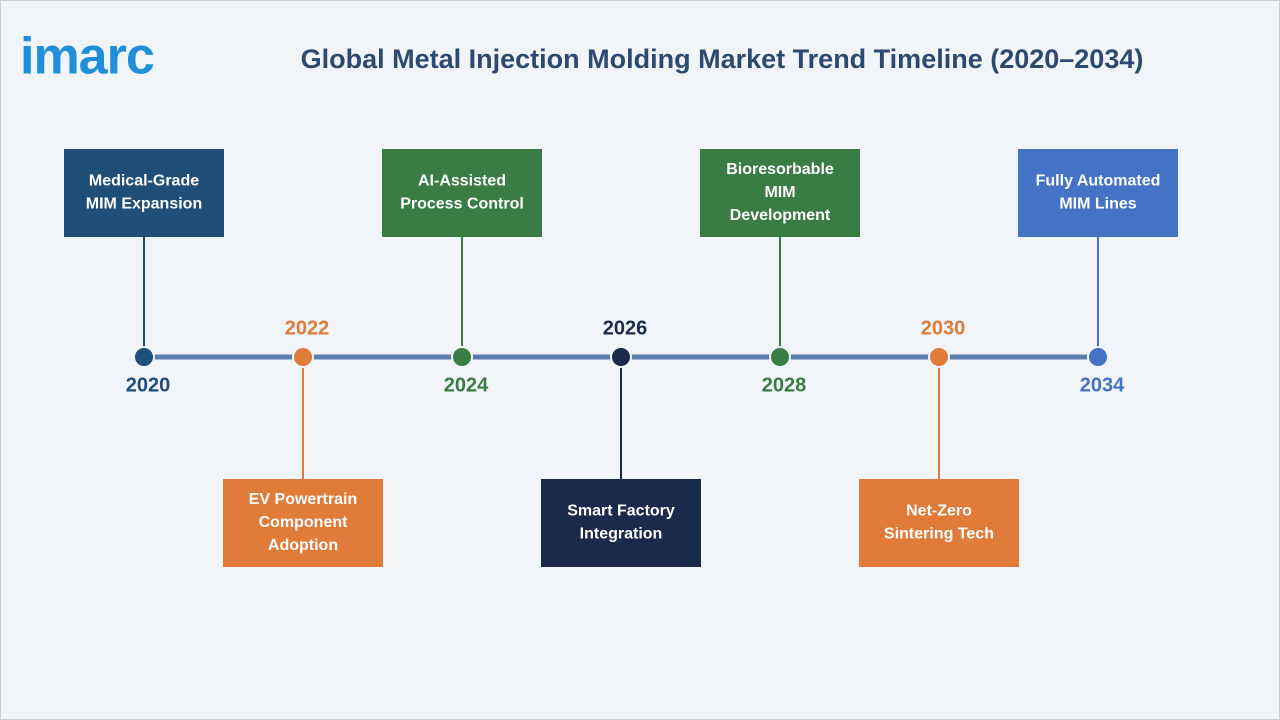 This screenshot has height=720, width=1280. I want to click on year-label: 2028, so click(784, 385).